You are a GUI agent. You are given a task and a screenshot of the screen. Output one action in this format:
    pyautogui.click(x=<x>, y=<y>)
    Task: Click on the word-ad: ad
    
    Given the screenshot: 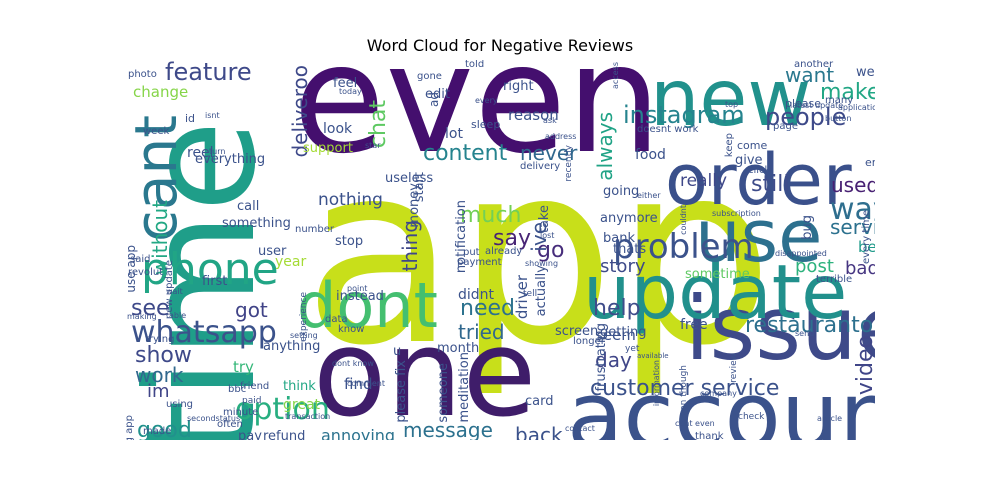 What is the action you would take?
    pyautogui.click(x=434, y=99)
    